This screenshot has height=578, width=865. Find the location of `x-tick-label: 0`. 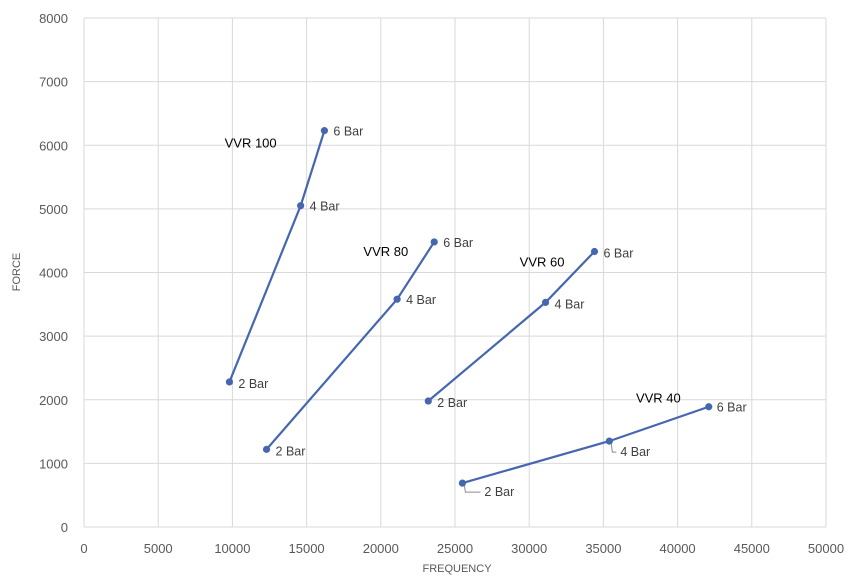

x-tick-label: 0 is located at coordinates (83, 548).